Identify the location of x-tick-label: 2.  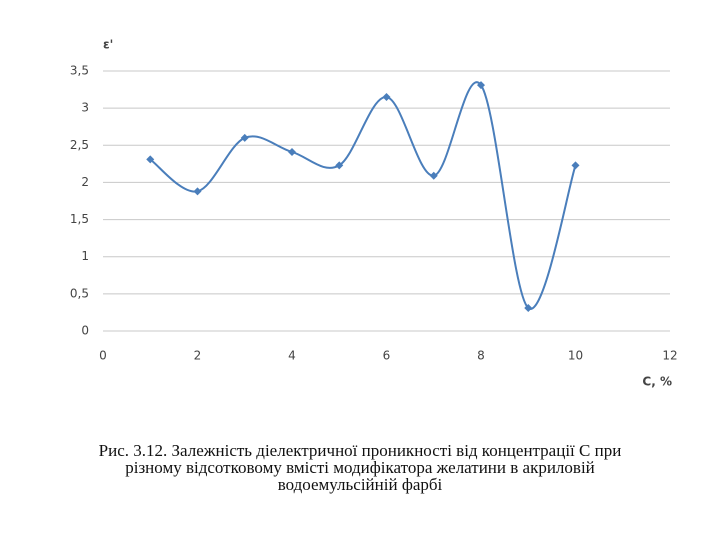
(198, 356).